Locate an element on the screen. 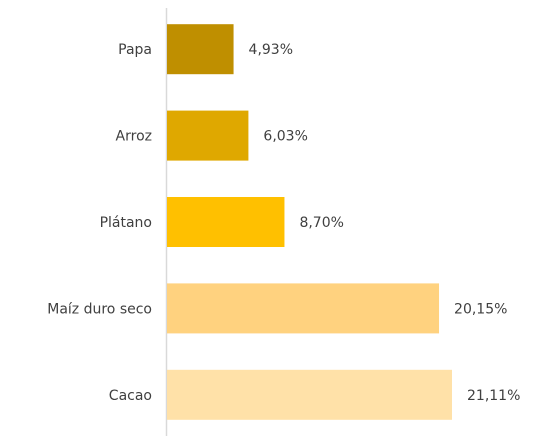  y-tick-label: Maíz duro seco is located at coordinates (99, 309).